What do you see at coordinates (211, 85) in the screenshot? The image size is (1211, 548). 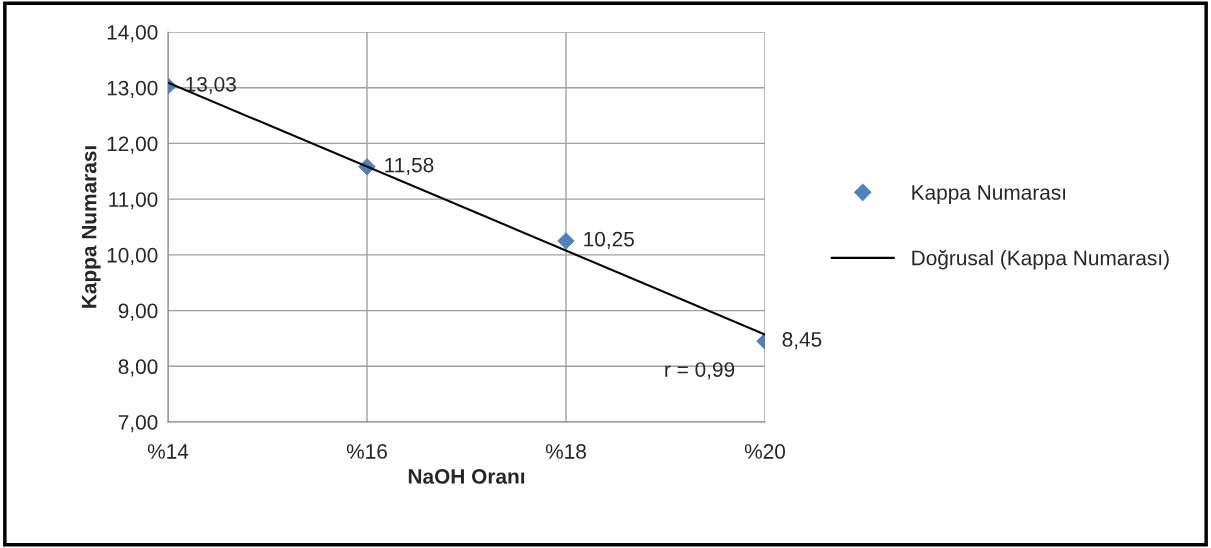 I see `data-label: 13,03` at bounding box center [211, 85].